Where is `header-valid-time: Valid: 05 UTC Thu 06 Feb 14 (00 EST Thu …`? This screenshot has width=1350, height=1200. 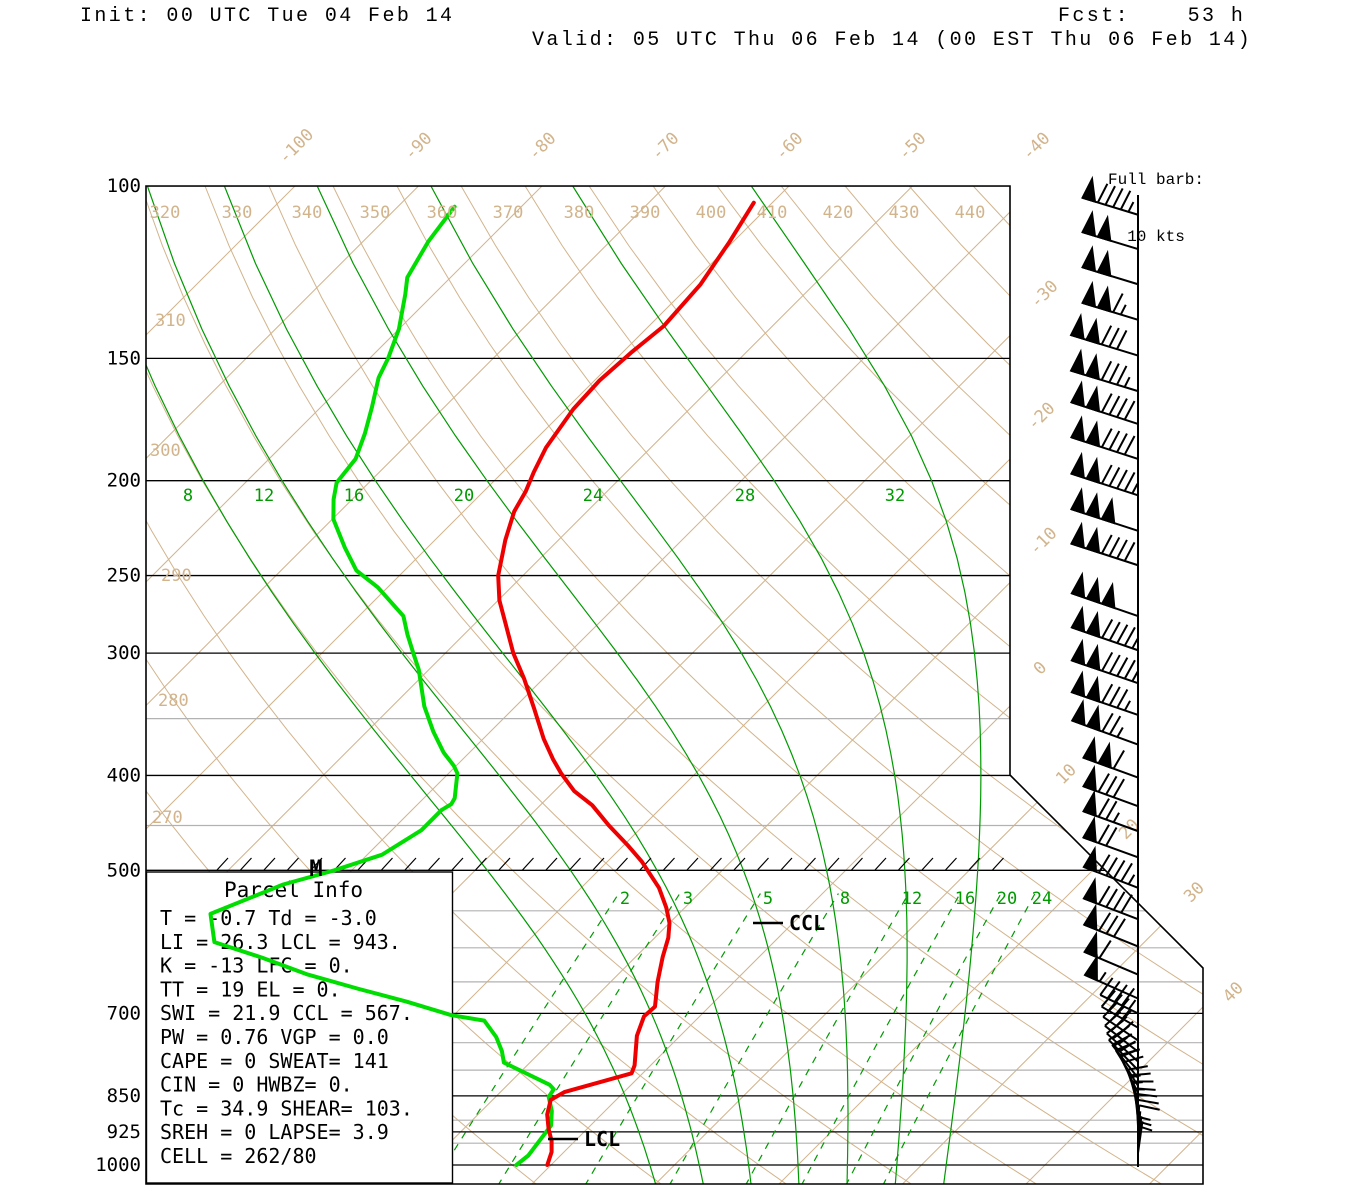 header-valid-time: Valid: 05 UTC Thu 06 Feb 14 (00 EST Thu … is located at coordinates (892, 40).